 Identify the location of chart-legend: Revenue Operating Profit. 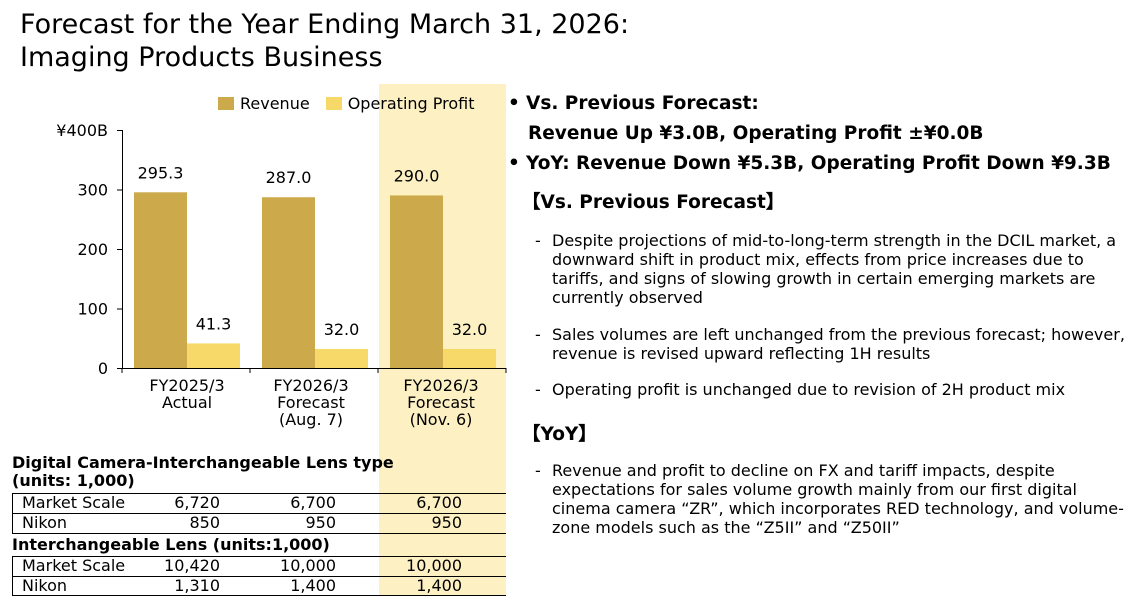
(354, 103).